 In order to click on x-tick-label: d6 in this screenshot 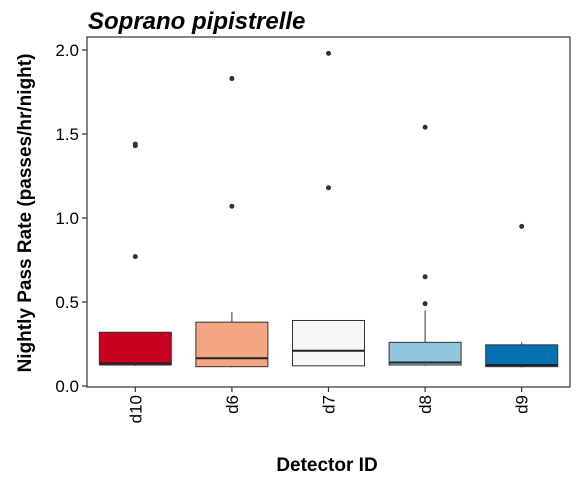, I will do `click(232, 404)`.